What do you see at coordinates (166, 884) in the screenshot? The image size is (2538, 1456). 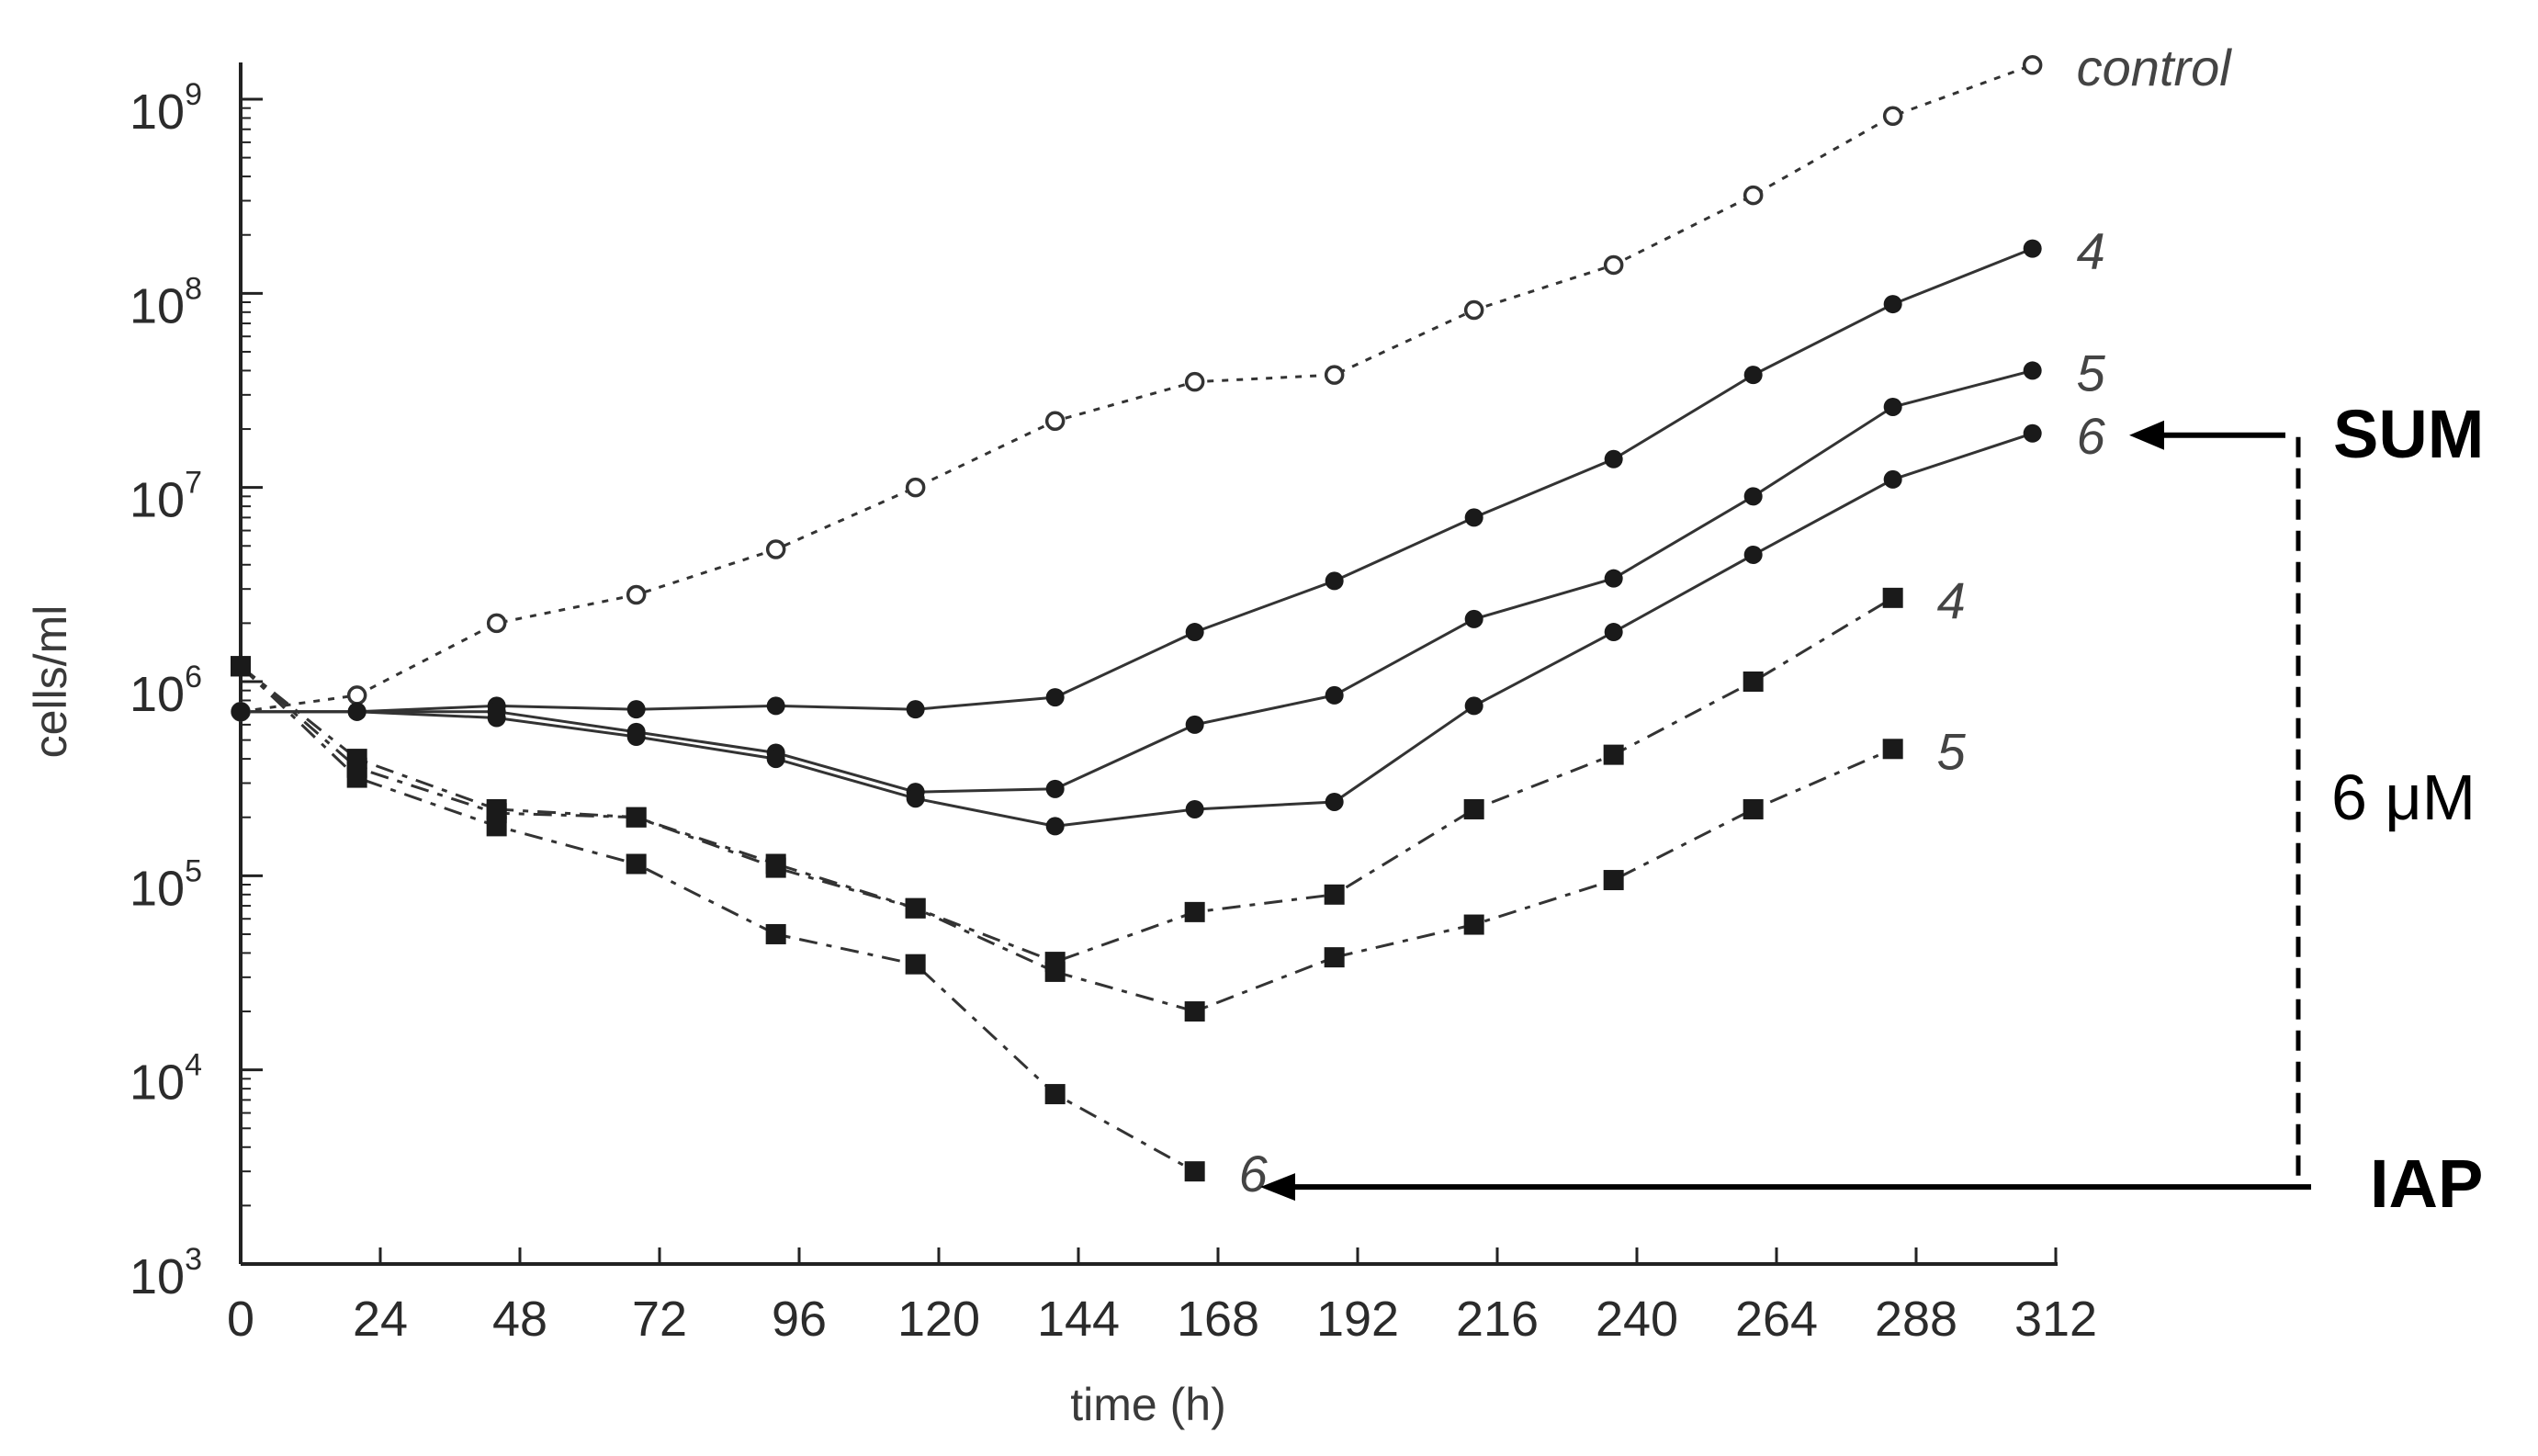 I see `y-tick-label: 10⁵` at bounding box center [166, 884].